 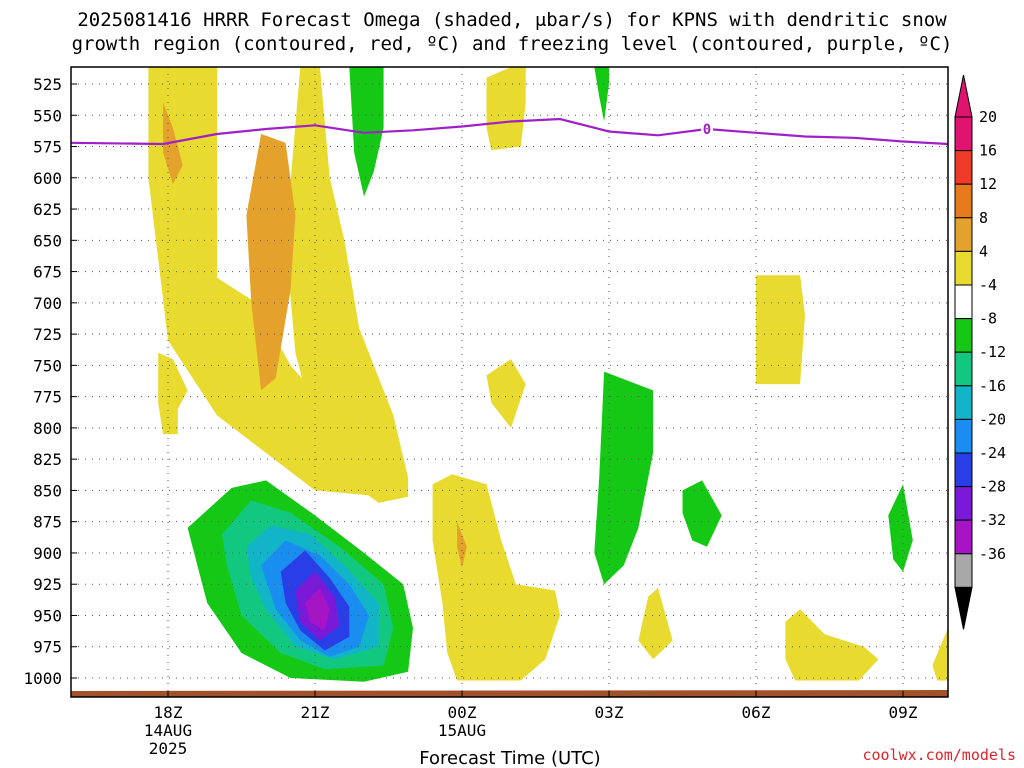 I want to click on colorbar-label--28: -28, so click(x=992, y=487).